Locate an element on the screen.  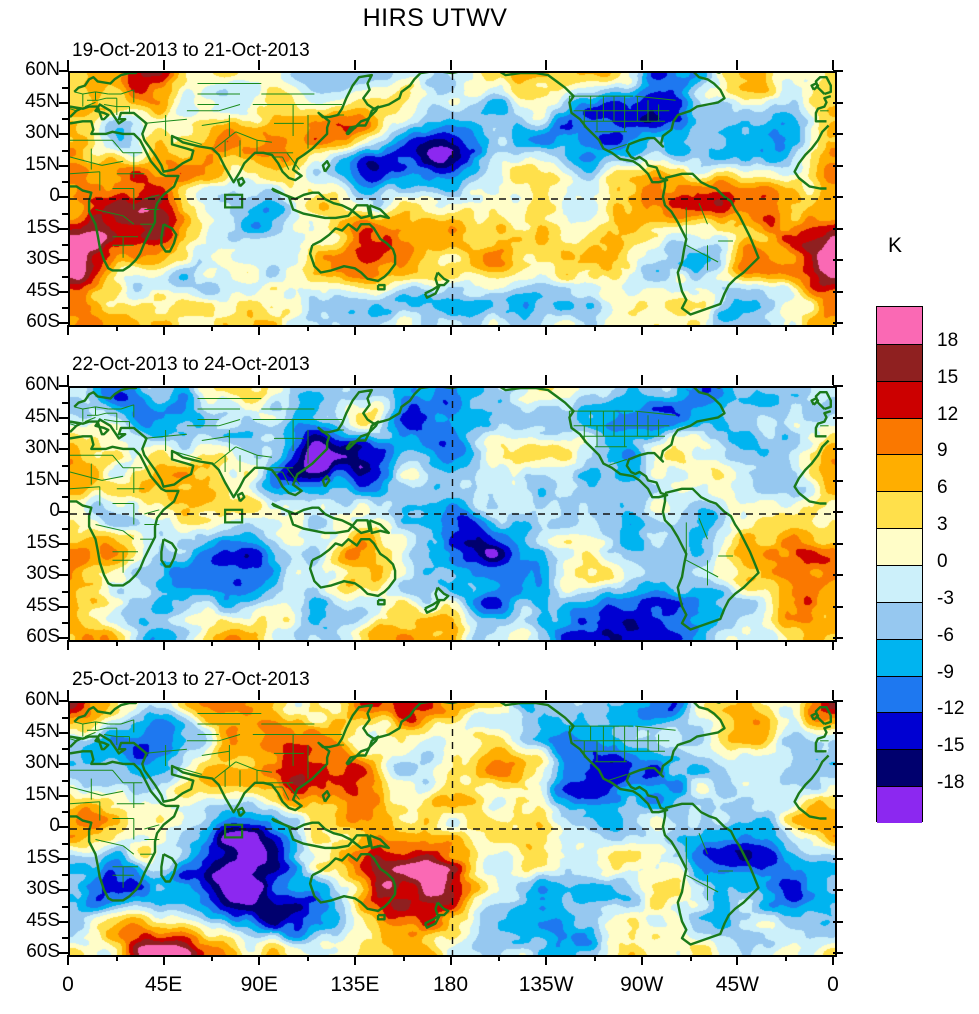
colorbar-tick-label: -15 is located at coordinates (951, 746).